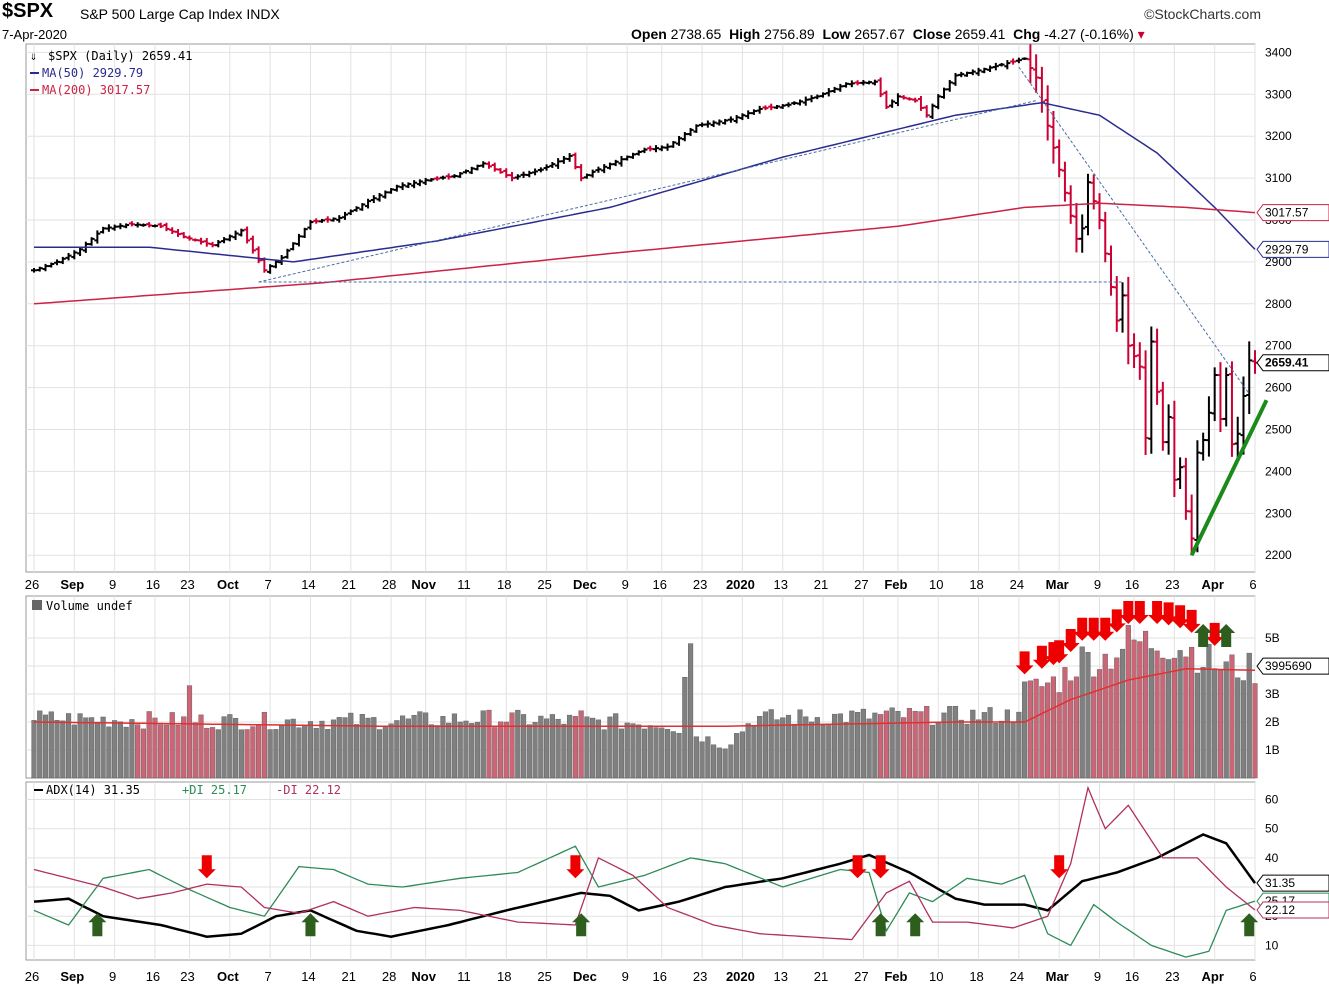 The image size is (1329, 990). What do you see at coordinates (1017, 976) in the screenshot?
I see `x-tick-label-bottom: 24` at bounding box center [1017, 976].